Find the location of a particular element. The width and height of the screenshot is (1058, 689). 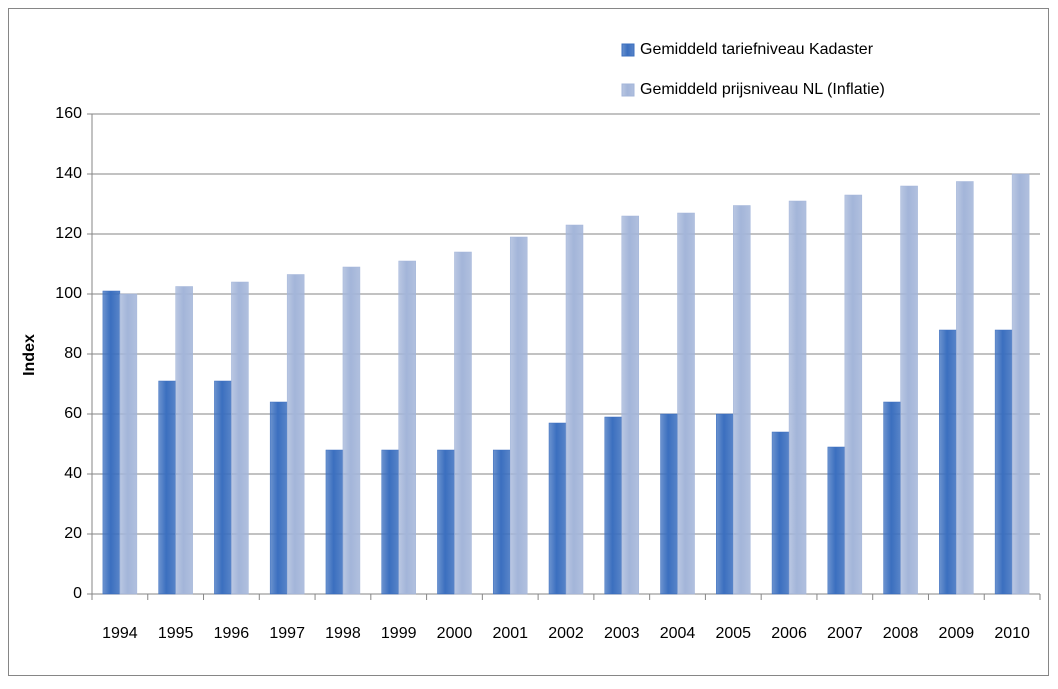

y-tick-label: 0 is located at coordinates (77, 593).